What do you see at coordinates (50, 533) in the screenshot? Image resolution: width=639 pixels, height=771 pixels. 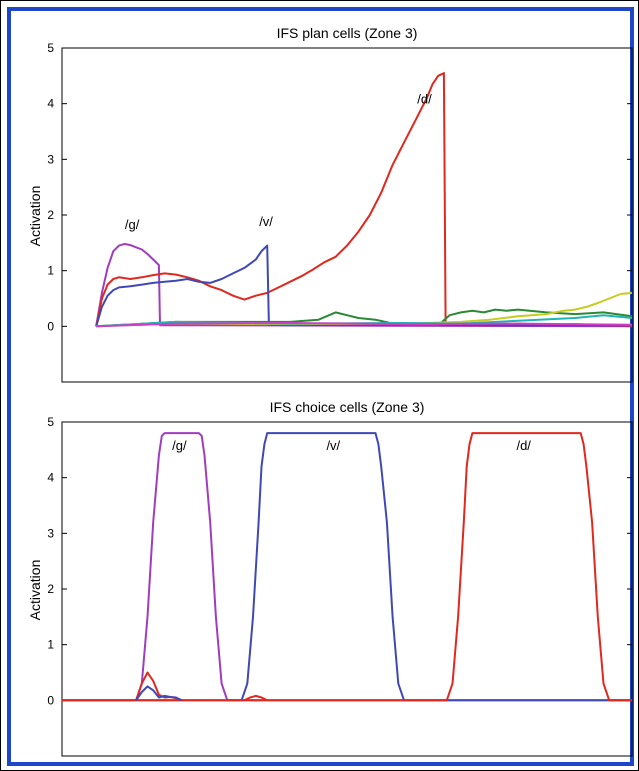 I see `choice-ytick-label-3: 3` at bounding box center [50, 533].